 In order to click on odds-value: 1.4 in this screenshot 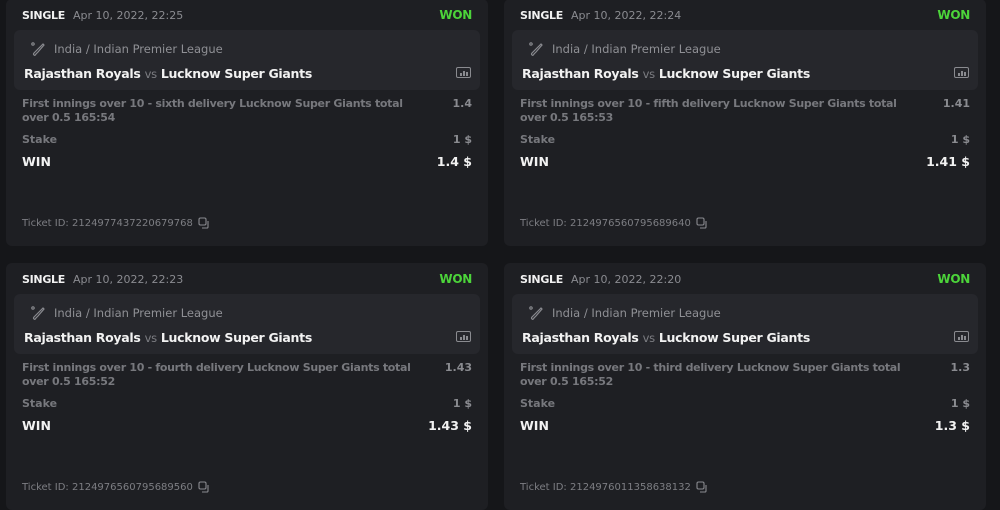, I will do `click(462, 103)`.